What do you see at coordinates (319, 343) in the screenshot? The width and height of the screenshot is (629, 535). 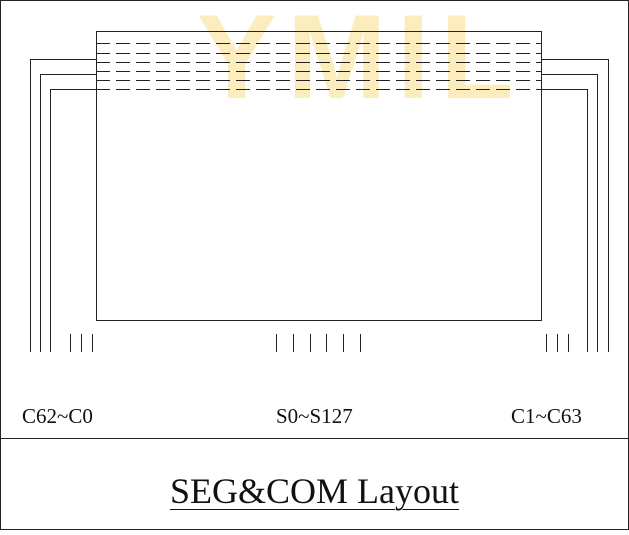 I see `pin-ticks` at bounding box center [319, 343].